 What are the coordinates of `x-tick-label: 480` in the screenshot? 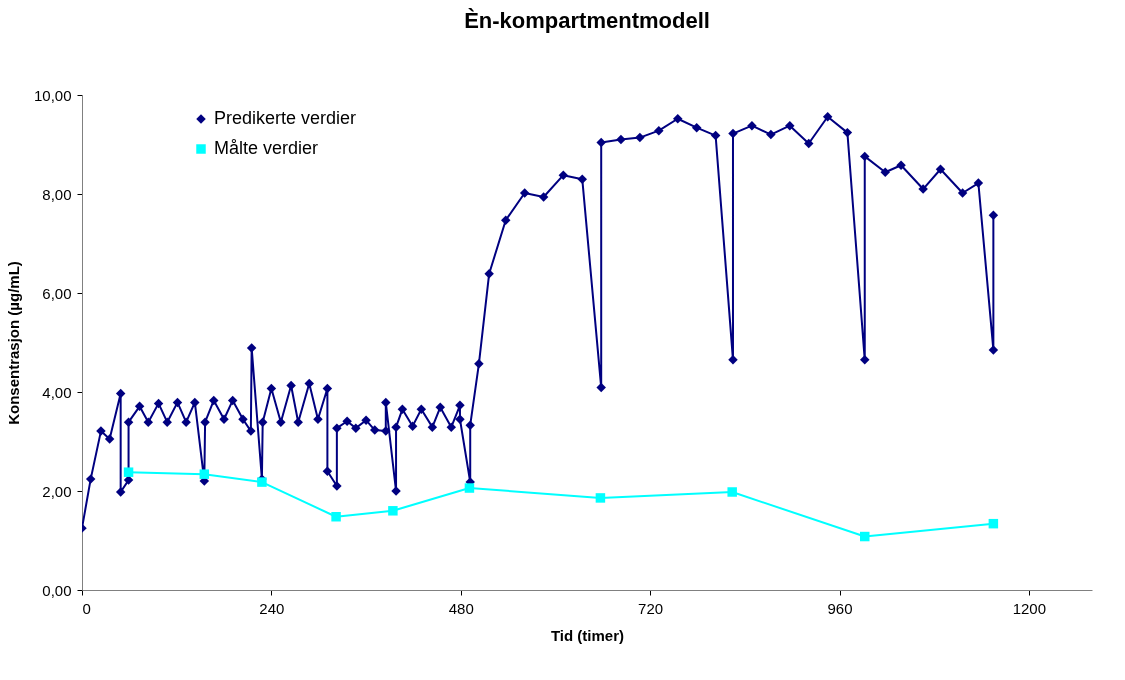 It's located at (461, 608).